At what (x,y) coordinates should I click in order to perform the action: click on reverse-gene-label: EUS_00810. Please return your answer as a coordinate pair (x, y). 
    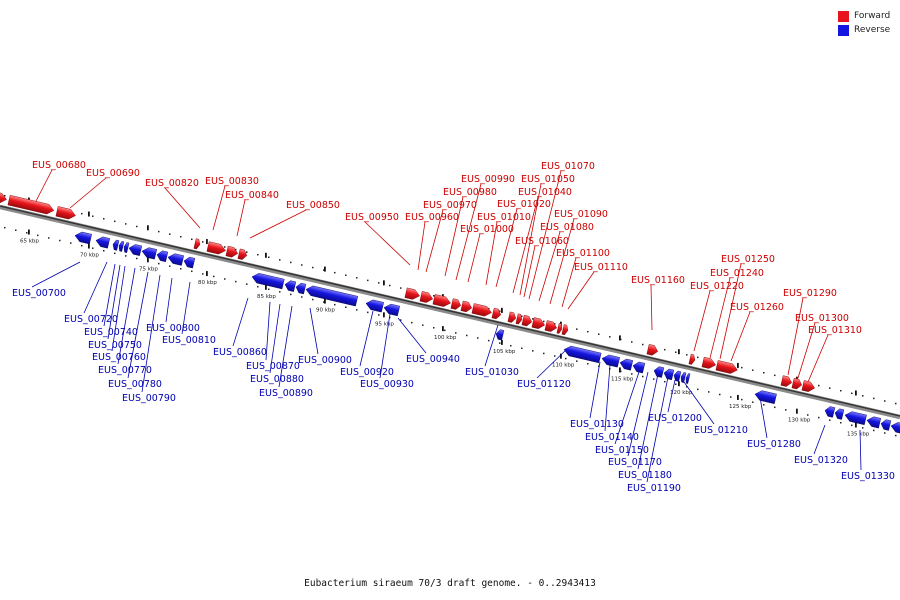
    Looking at the image, I should click on (189, 340).